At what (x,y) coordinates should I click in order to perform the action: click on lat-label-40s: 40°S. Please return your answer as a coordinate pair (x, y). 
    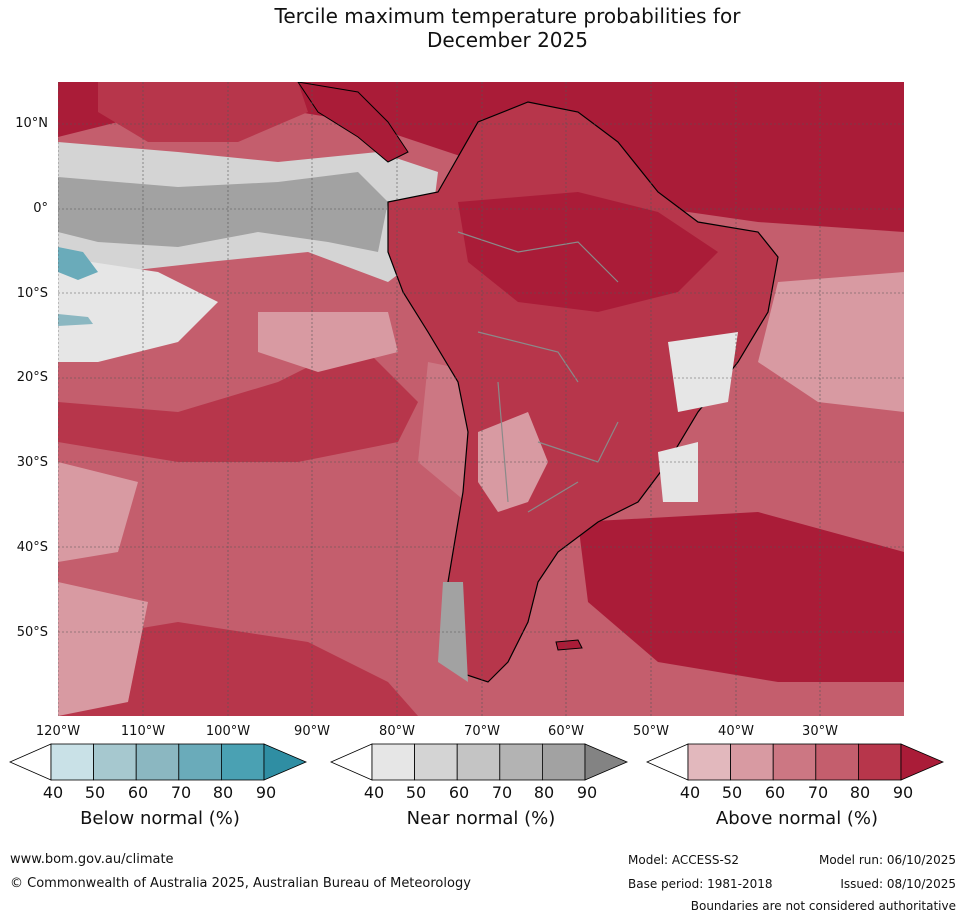
    Looking at the image, I should click on (32, 547).